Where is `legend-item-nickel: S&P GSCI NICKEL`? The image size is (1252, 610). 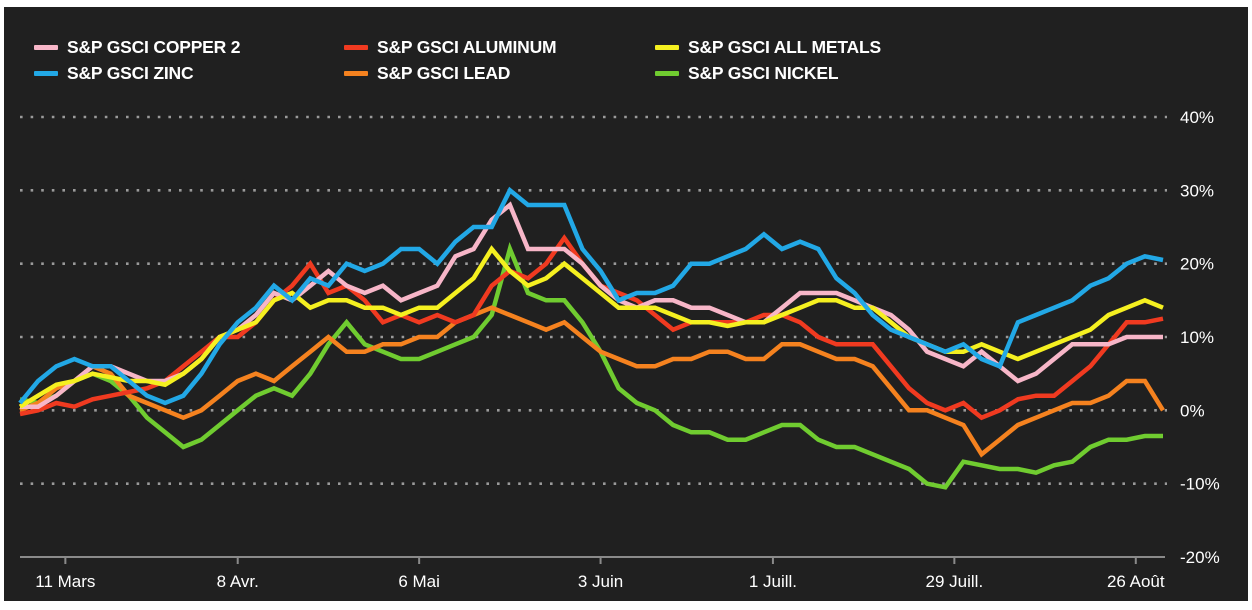 legend-item-nickel: S&P GSCI NICKEL is located at coordinates (747, 73).